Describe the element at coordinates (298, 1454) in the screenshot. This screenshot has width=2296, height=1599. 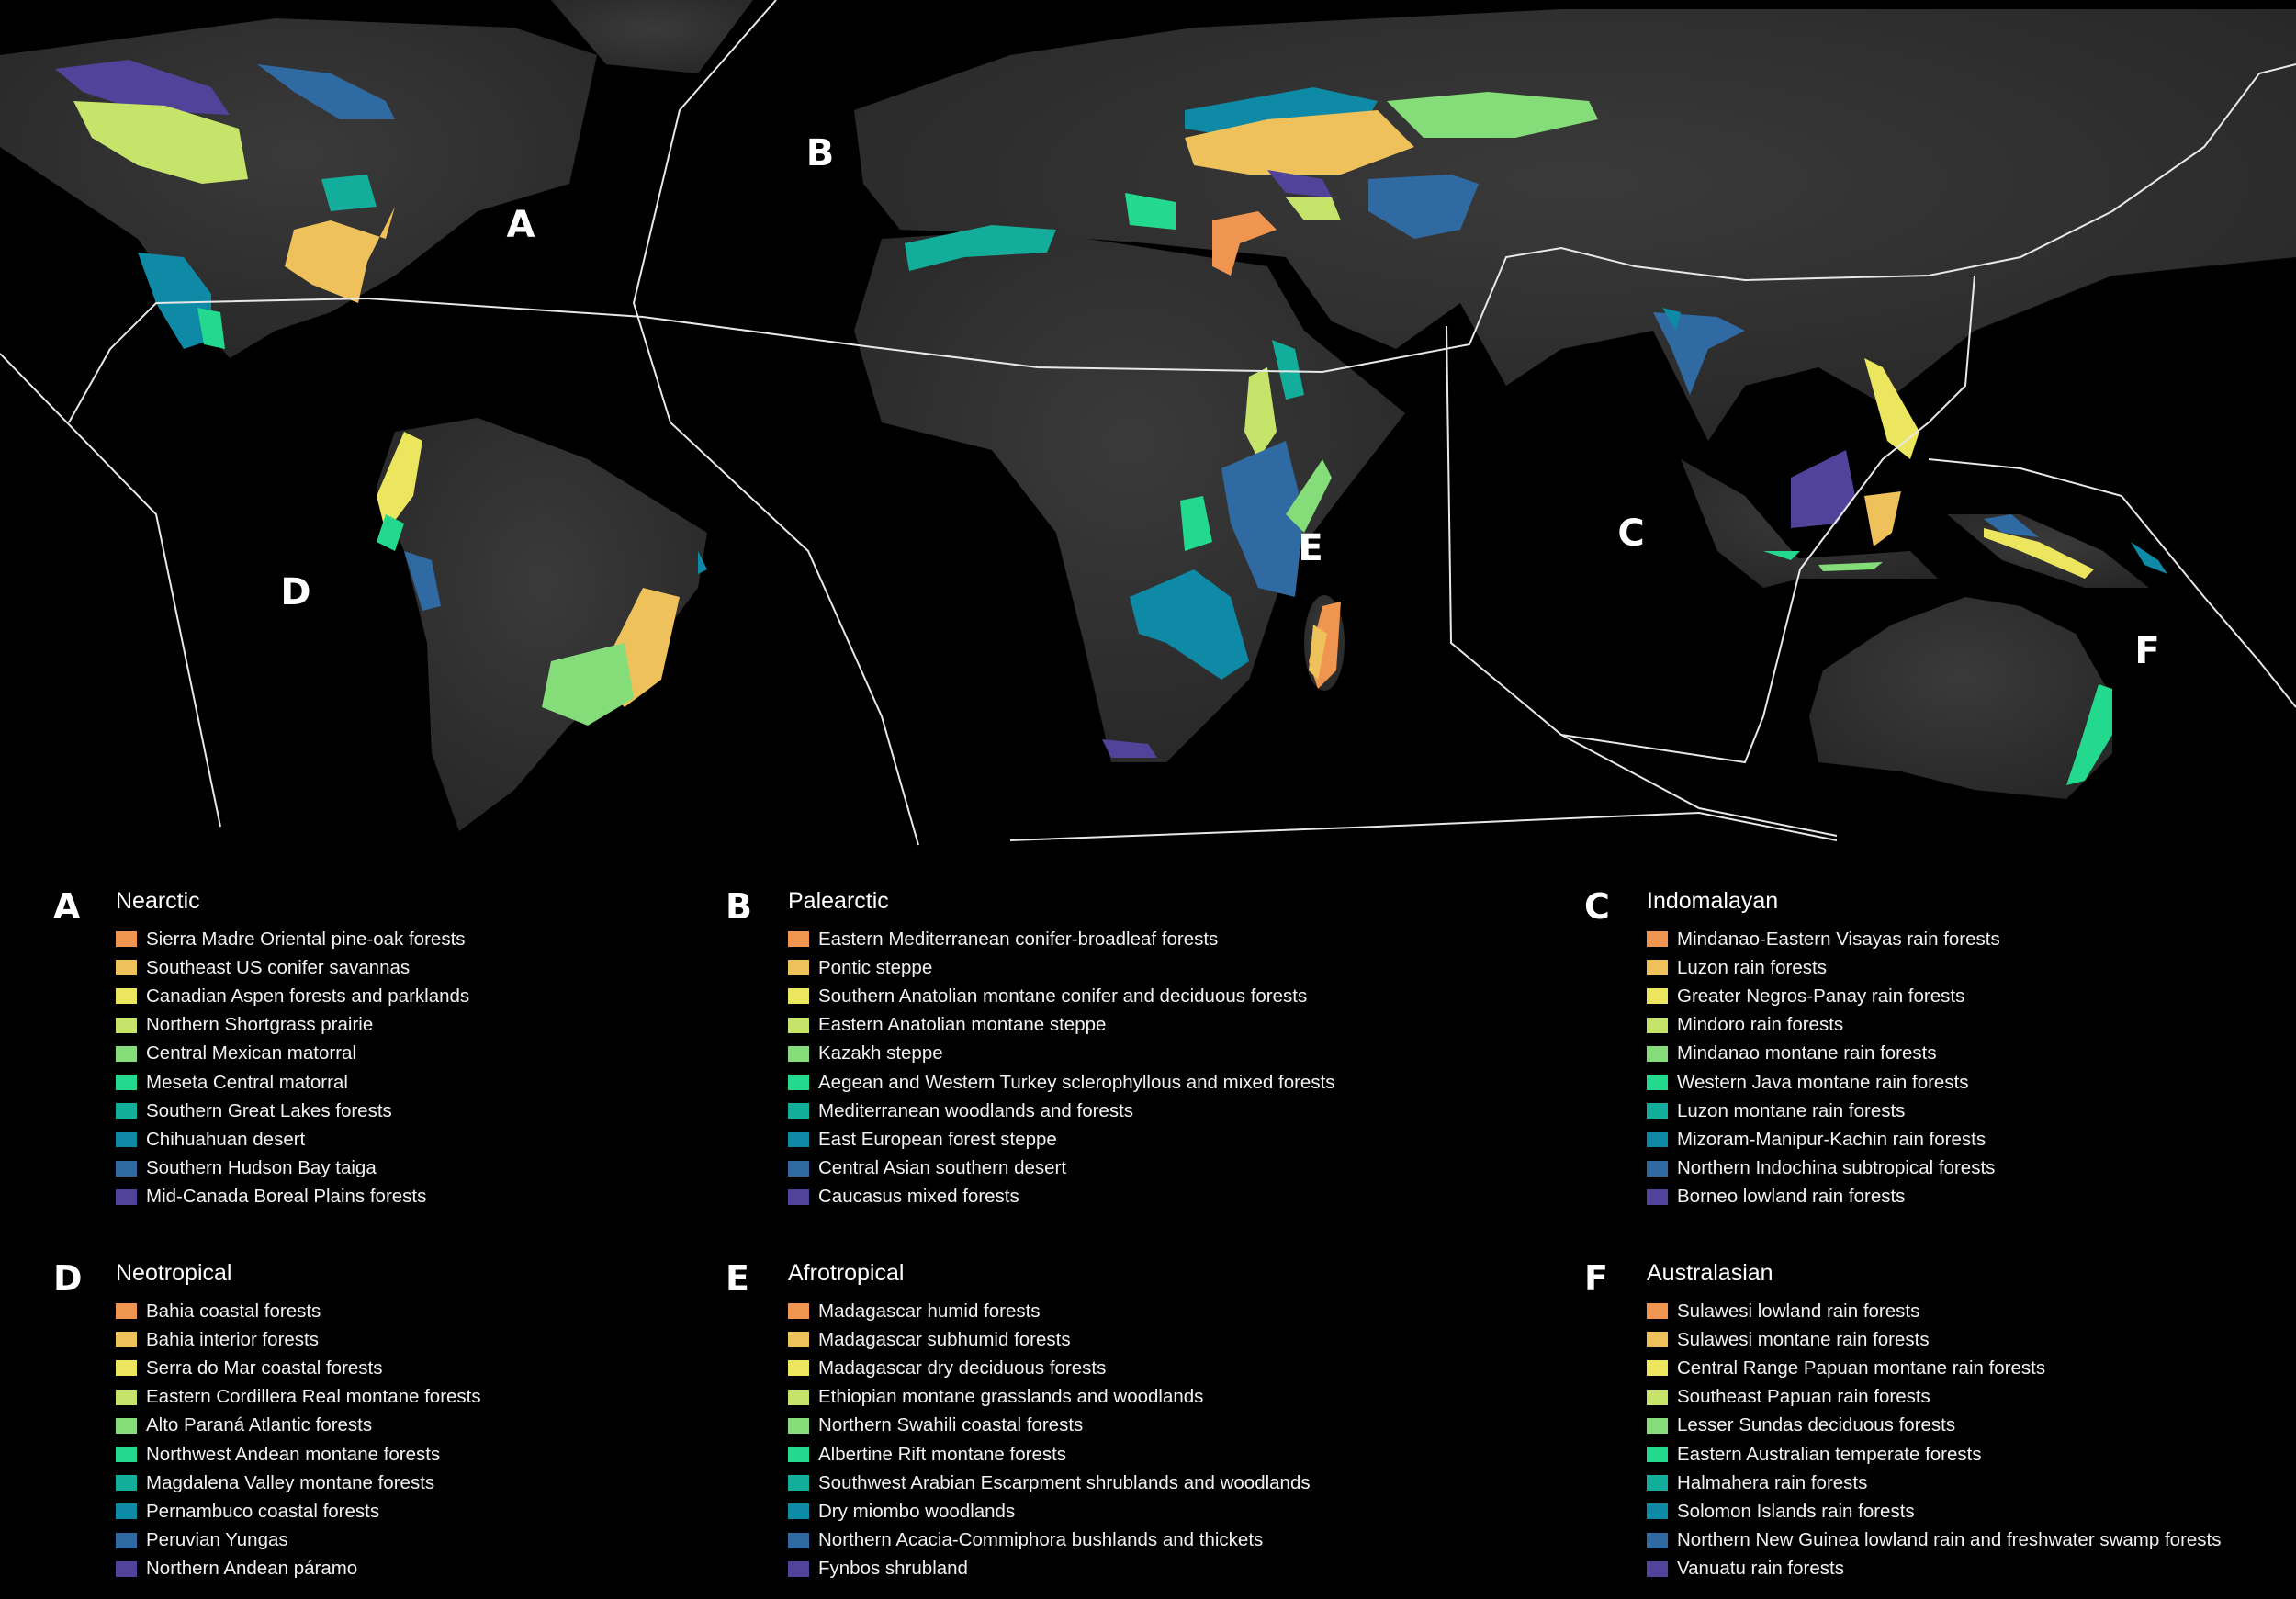
I see `legend-item: Northwest Andean montane forests` at that location.